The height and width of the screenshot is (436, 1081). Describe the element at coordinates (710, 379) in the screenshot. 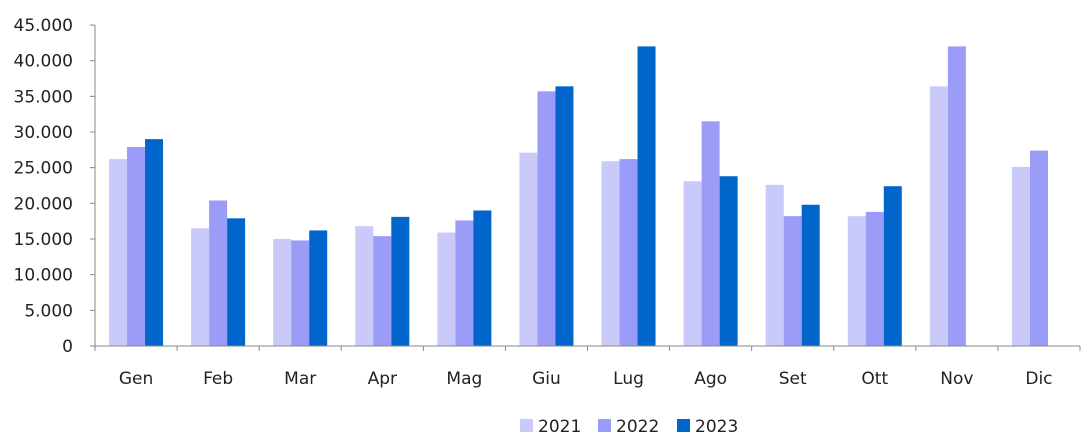

I see `x-tick-label: Ago` at that location.